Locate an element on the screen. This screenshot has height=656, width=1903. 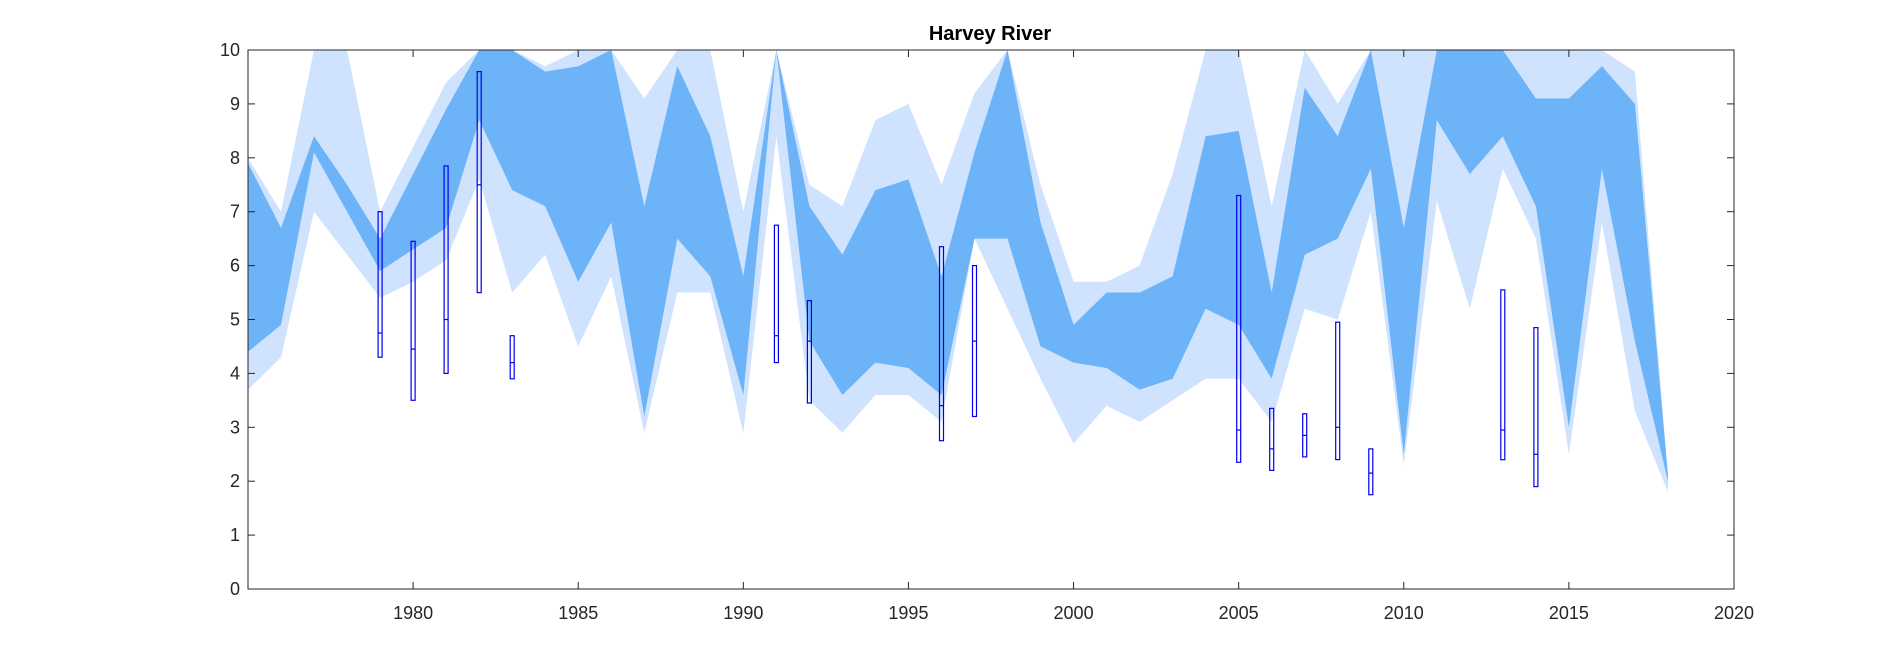
y-tick-label: 0 is located at coordinates (235, 589).